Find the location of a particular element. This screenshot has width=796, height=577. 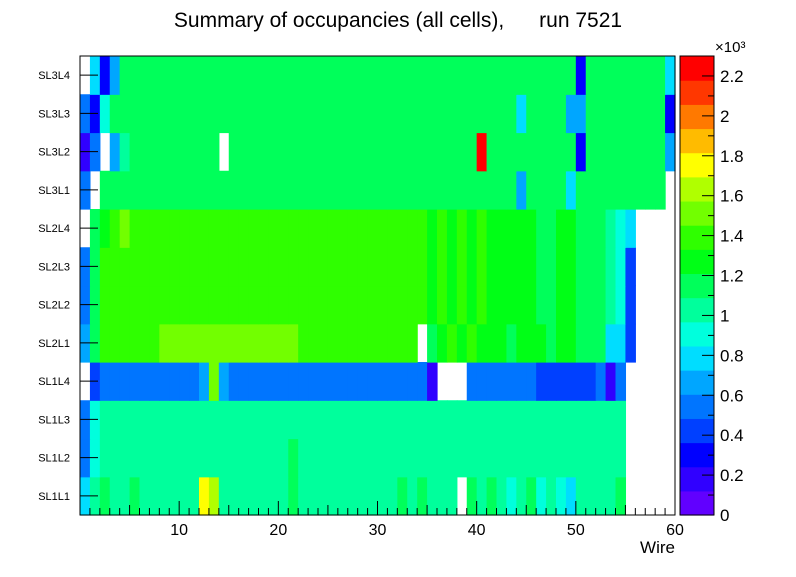

x-tick-label: 20 is located at coordinates (278, 530).